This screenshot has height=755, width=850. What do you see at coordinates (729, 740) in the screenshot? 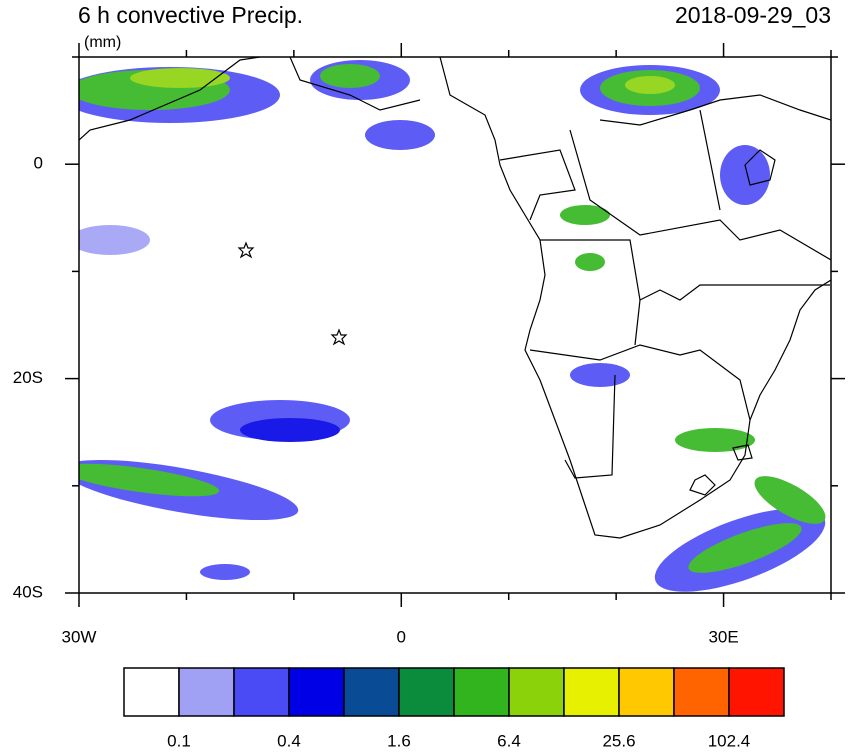
I see `colorbar-label: 102.4` at bounding box center [729, 740].